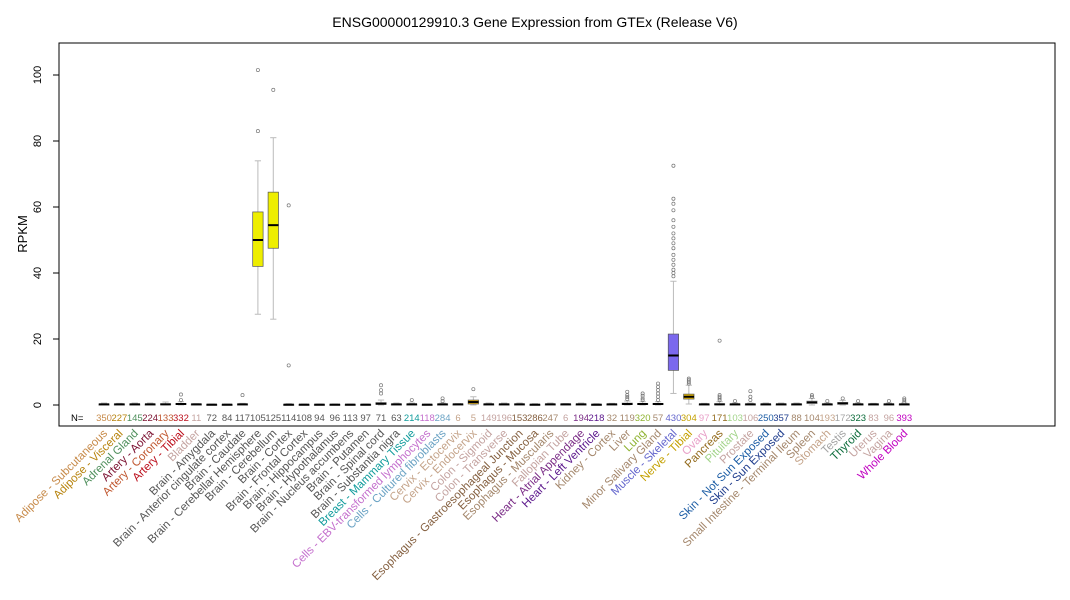 The image size is (1070, 600). What do you see at coordinates (673, 352) in the screenshot?
I see `box-iqr` at bounding box center [673, 352].